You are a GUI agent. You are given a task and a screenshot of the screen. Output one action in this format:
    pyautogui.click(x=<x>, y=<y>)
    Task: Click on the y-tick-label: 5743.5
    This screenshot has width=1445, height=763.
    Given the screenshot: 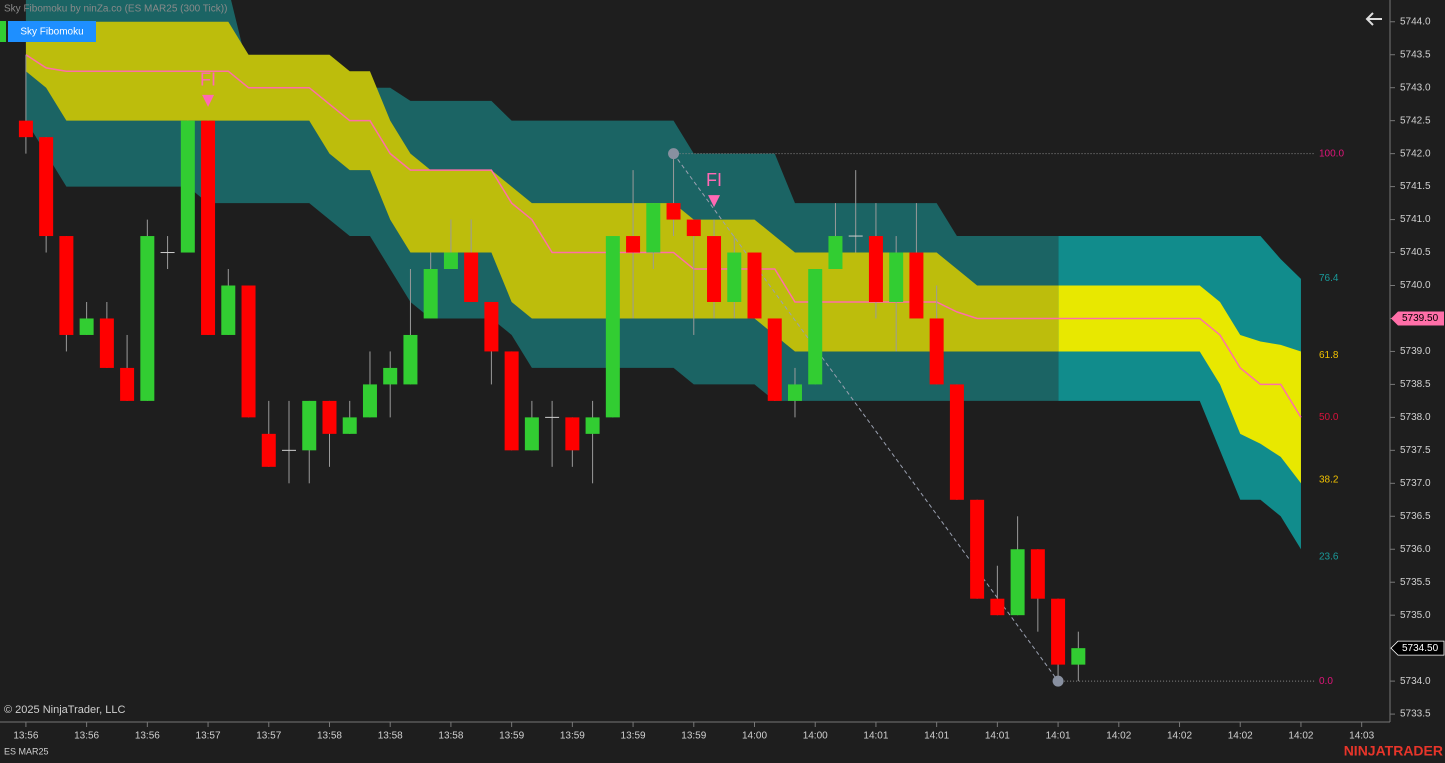 What is the action you would take?
    pyautogui.click(x=1415, y=54)
    